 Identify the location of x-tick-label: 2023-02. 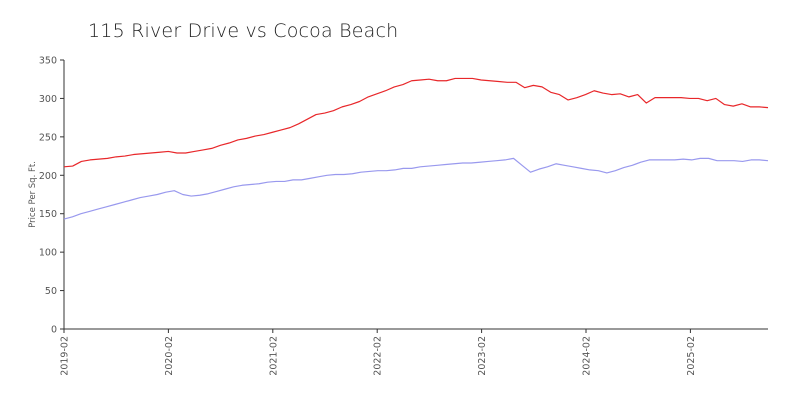
(482, 356).